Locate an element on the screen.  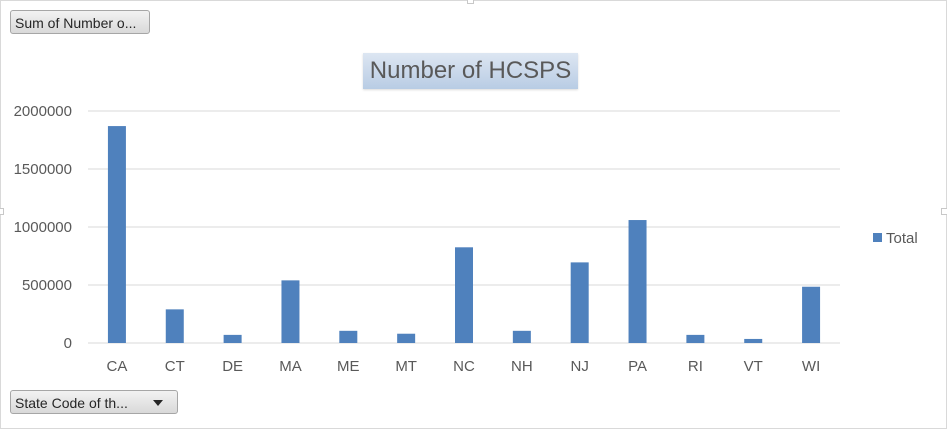
dropdown-arrow-icon is located at coordinates (158, 403).